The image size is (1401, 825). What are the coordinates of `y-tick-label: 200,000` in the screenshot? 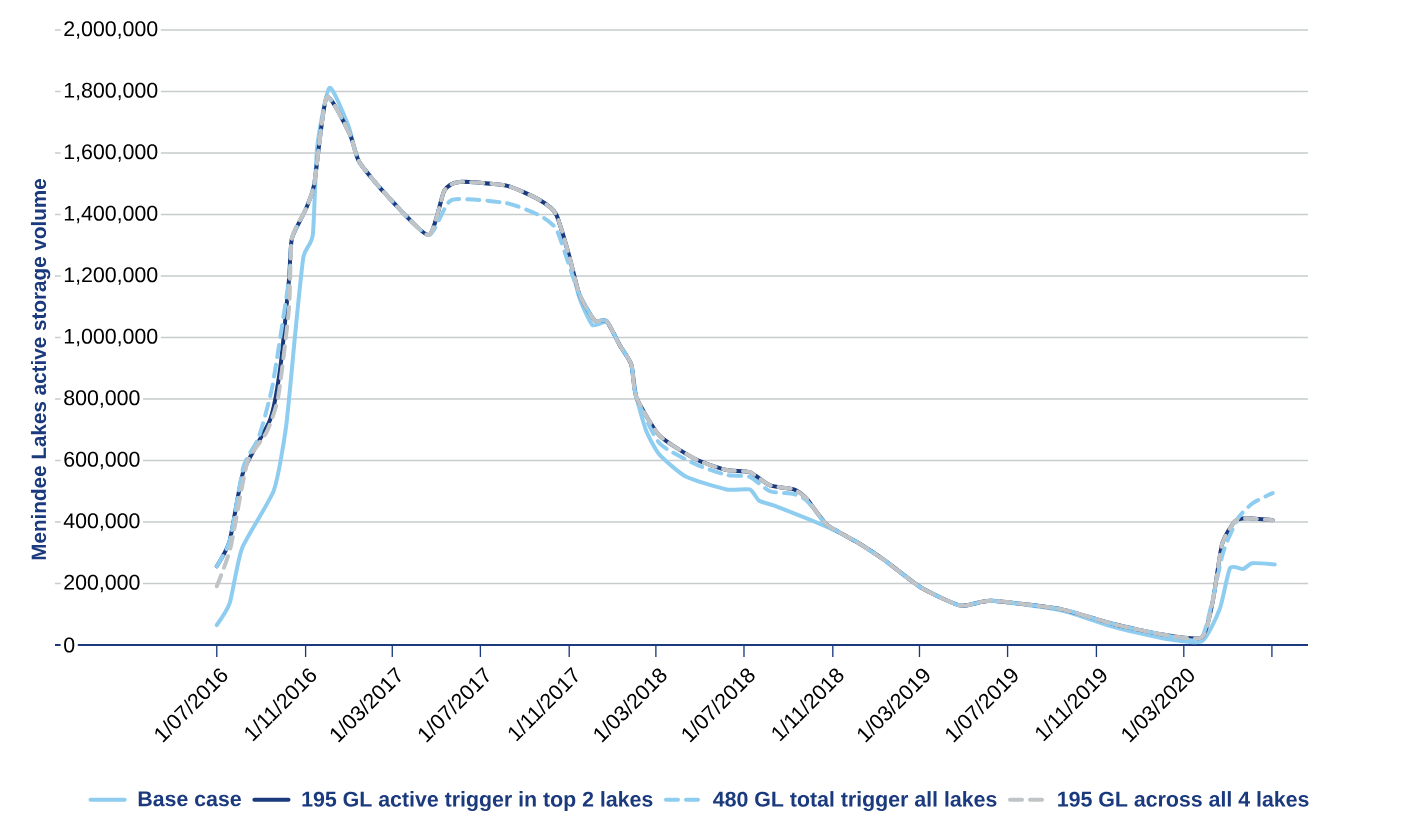 It's located at (102, 583).